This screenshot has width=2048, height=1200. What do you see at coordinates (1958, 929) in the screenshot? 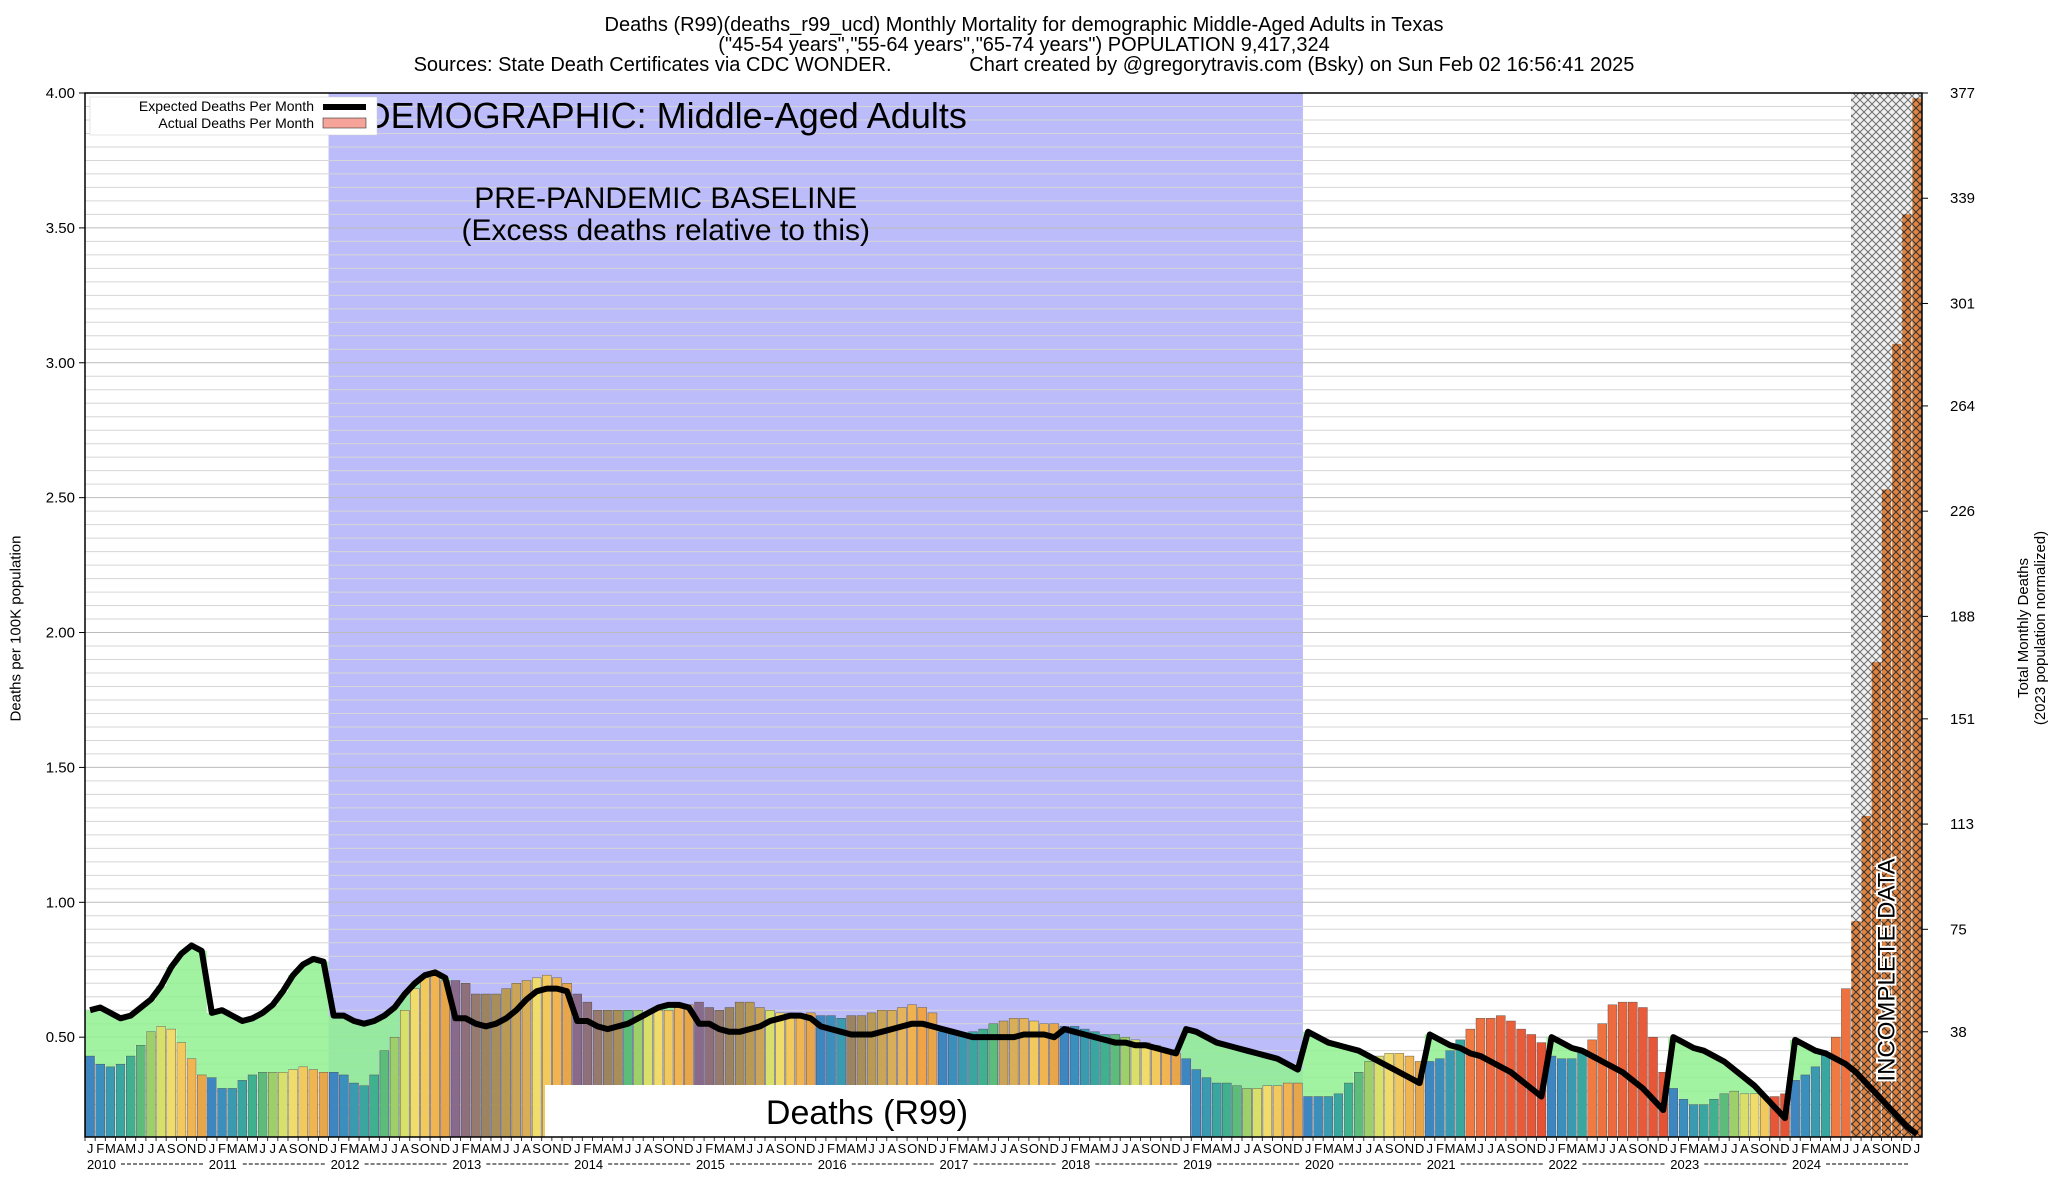
I see `y2-tick-label: 75` at bounding box center [1958, 929].